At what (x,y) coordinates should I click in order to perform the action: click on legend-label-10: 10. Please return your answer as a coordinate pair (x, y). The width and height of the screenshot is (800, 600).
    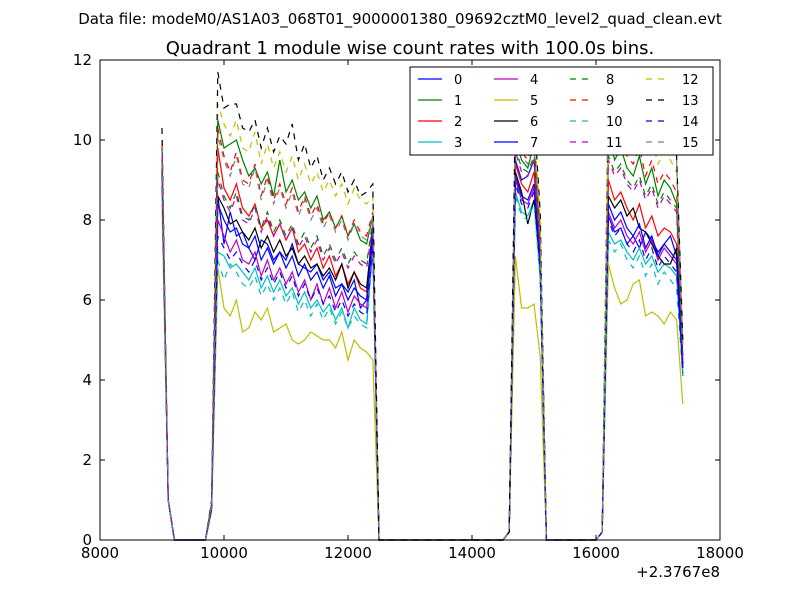
    Looking at the image, I should click on (614, 122).